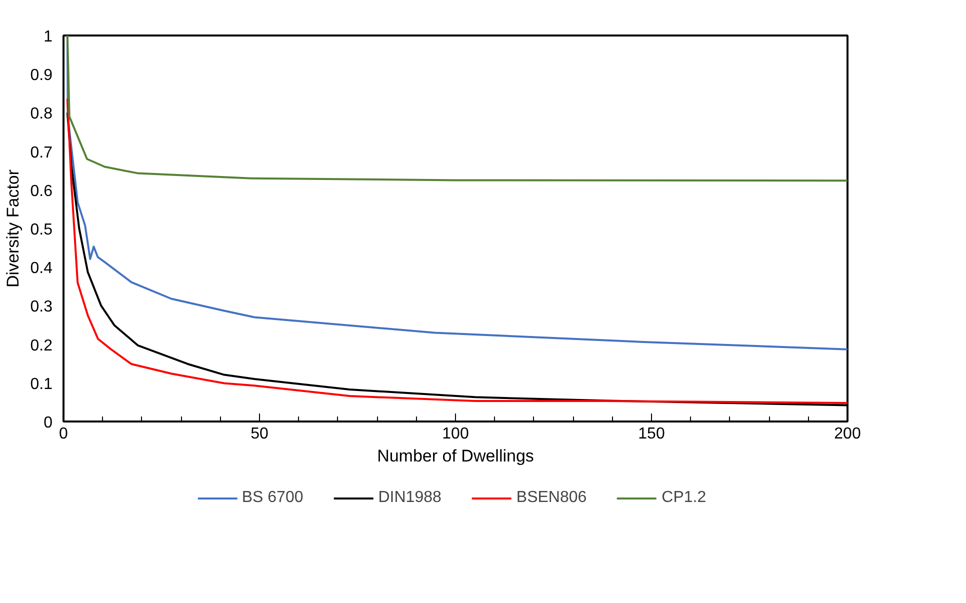  I want to click on x-tick-label: 100, so click(455, 434).